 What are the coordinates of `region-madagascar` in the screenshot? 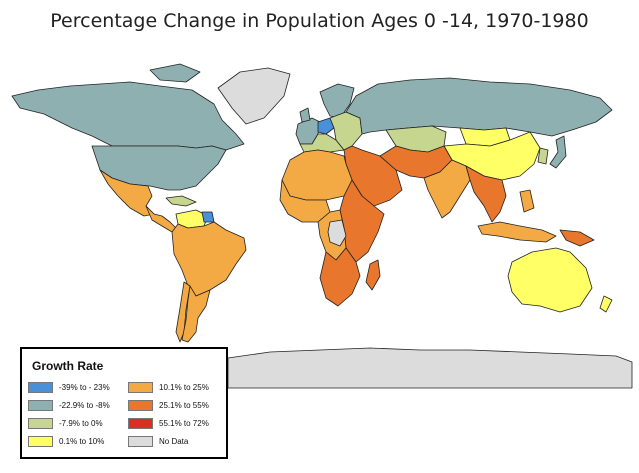 It's located at (373, 275).